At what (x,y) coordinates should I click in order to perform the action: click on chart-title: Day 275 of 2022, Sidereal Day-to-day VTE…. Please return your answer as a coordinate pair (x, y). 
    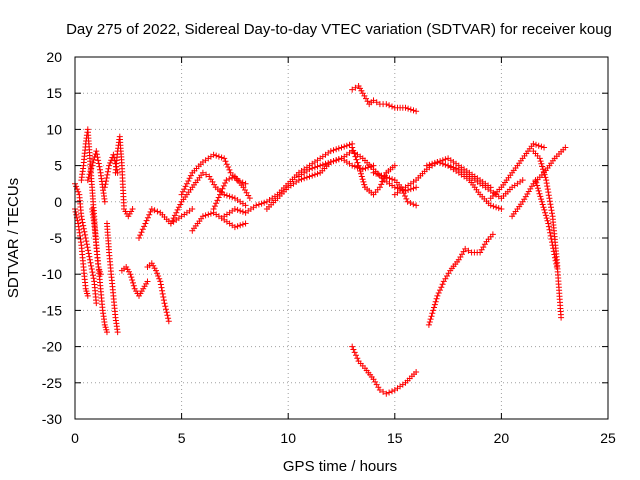
    Looking at the image, I should click on (339, 29).